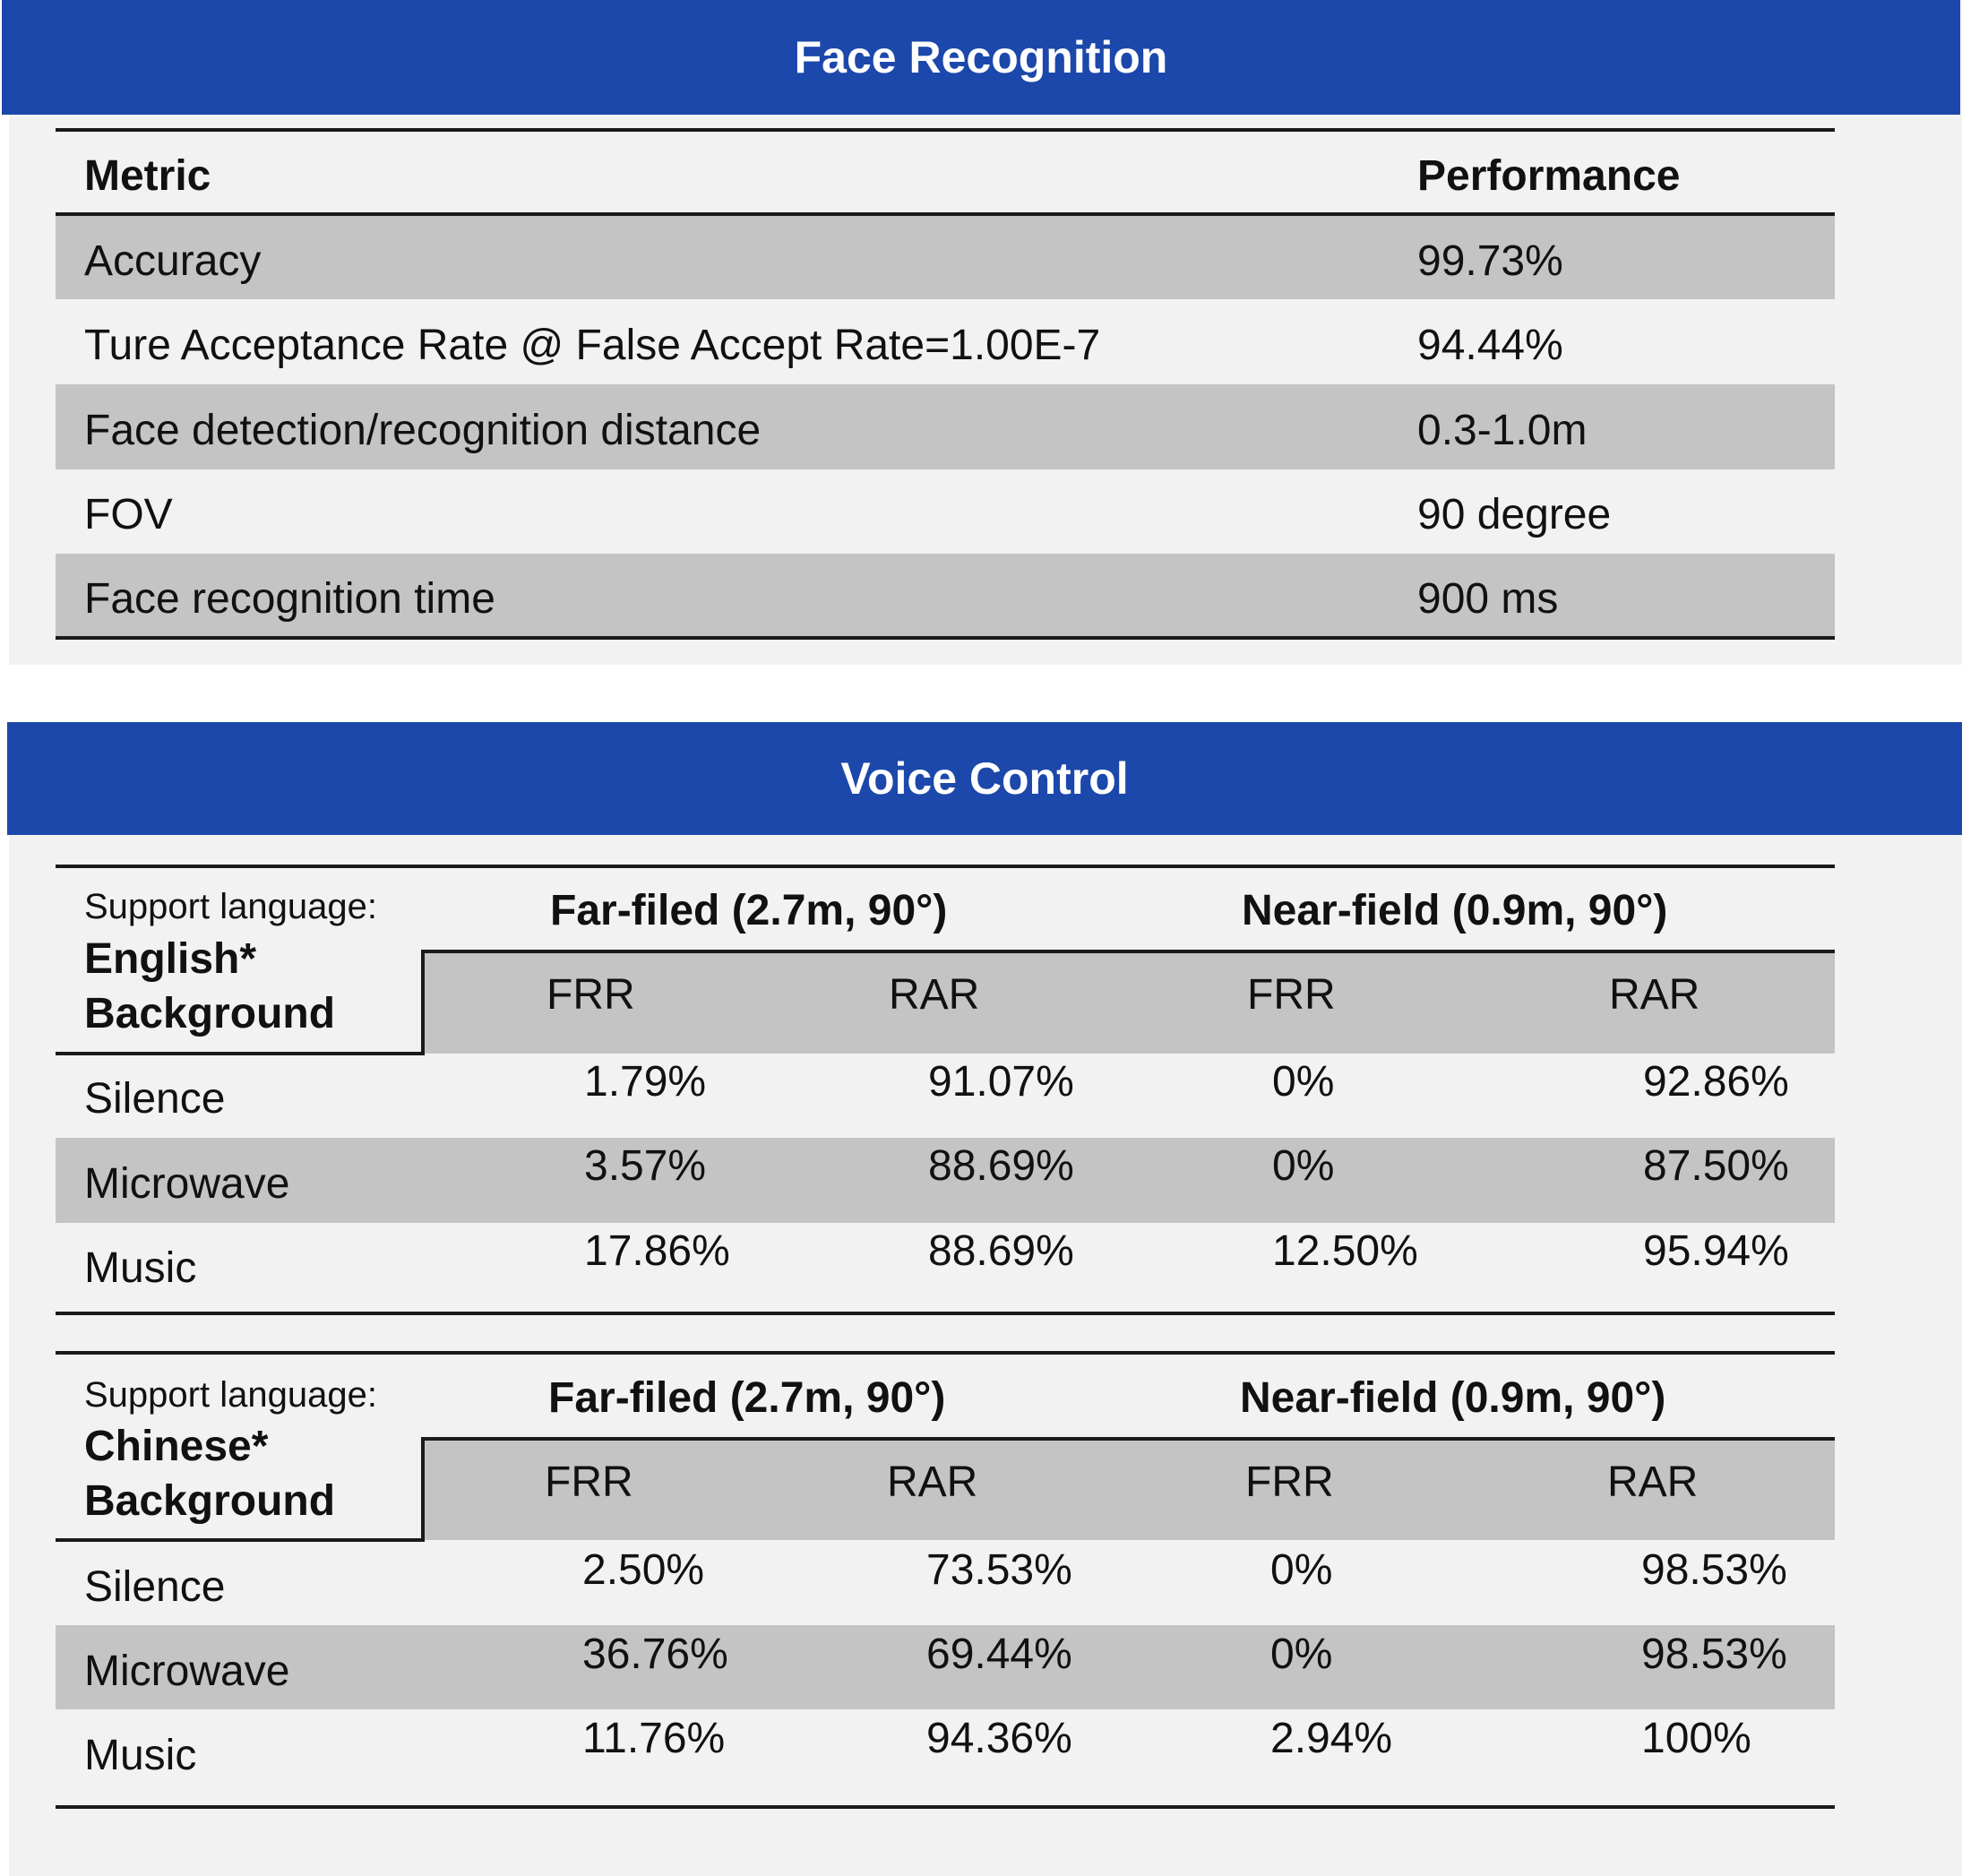 This screenshot has height=1876, width=1962. I want to click on value-cell: 69.44%, so click(999, 1654).